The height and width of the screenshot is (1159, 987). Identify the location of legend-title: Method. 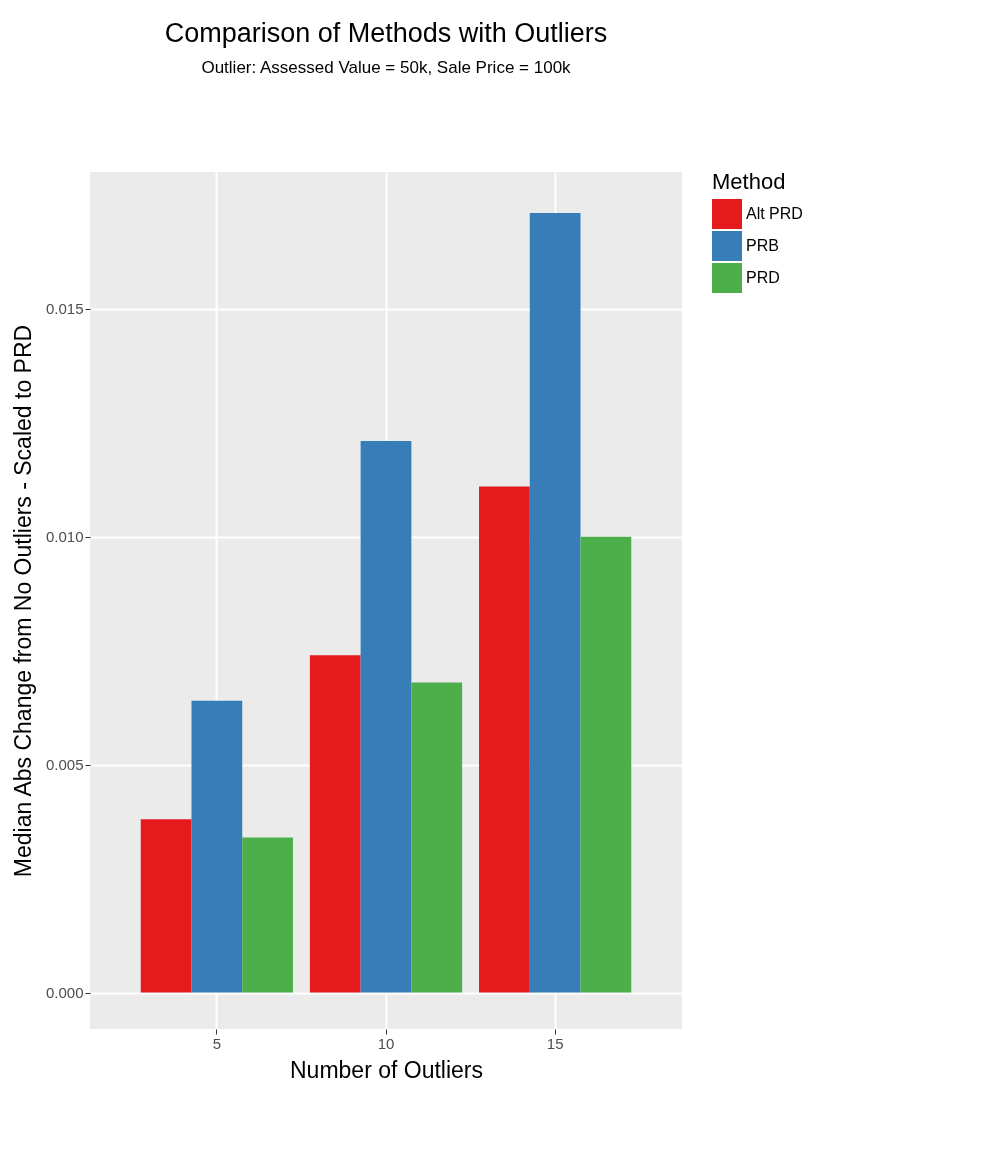
(749, 181).